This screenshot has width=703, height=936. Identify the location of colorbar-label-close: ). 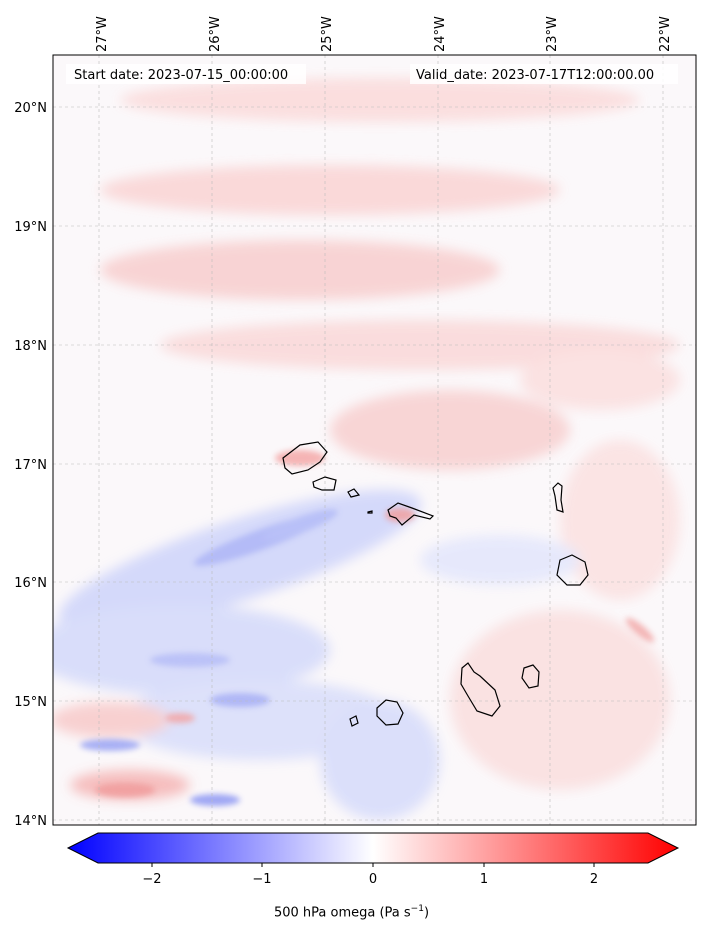
(426, 913).